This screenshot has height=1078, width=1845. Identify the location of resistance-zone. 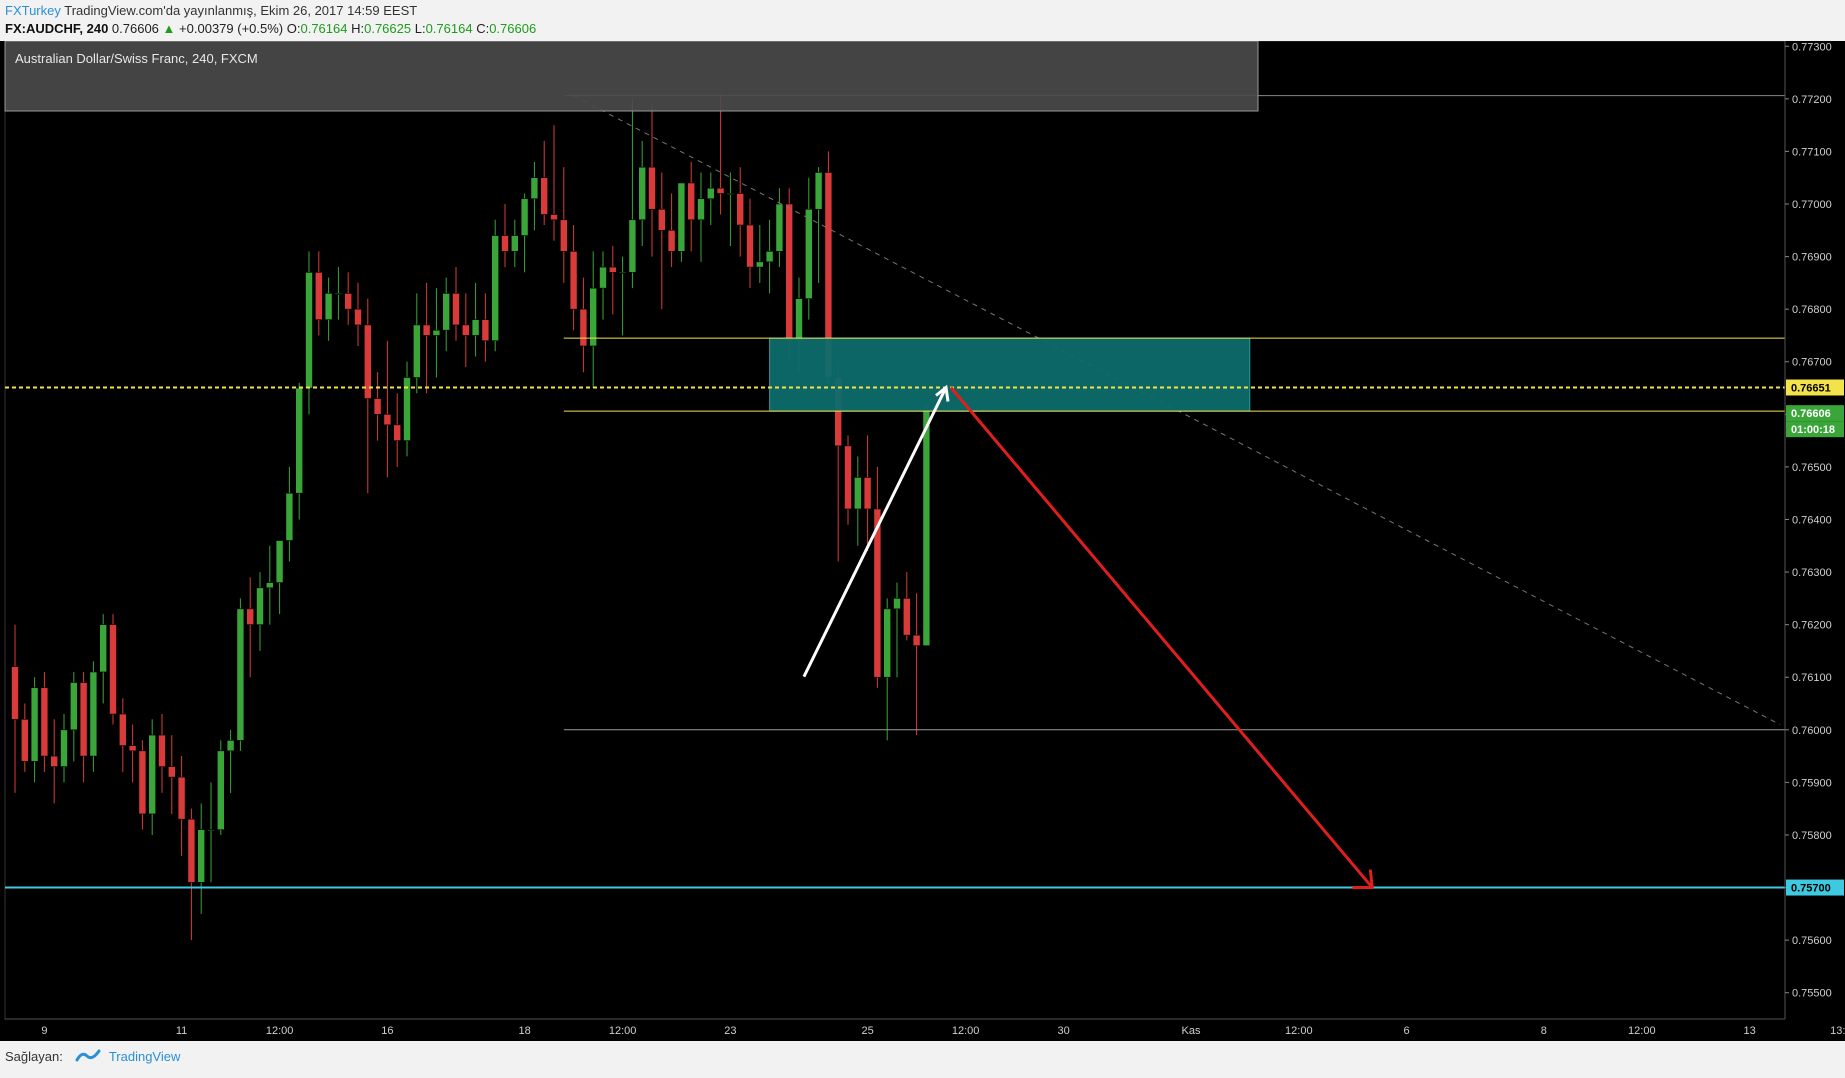
(1010, 374).